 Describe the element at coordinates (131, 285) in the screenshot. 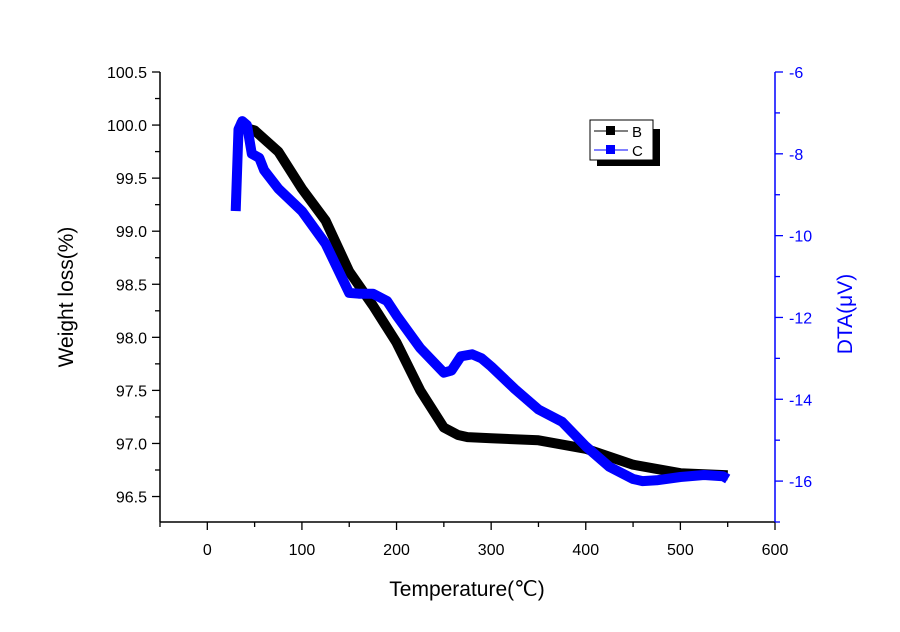

I see `y-tick-label: 98.5` at that location.